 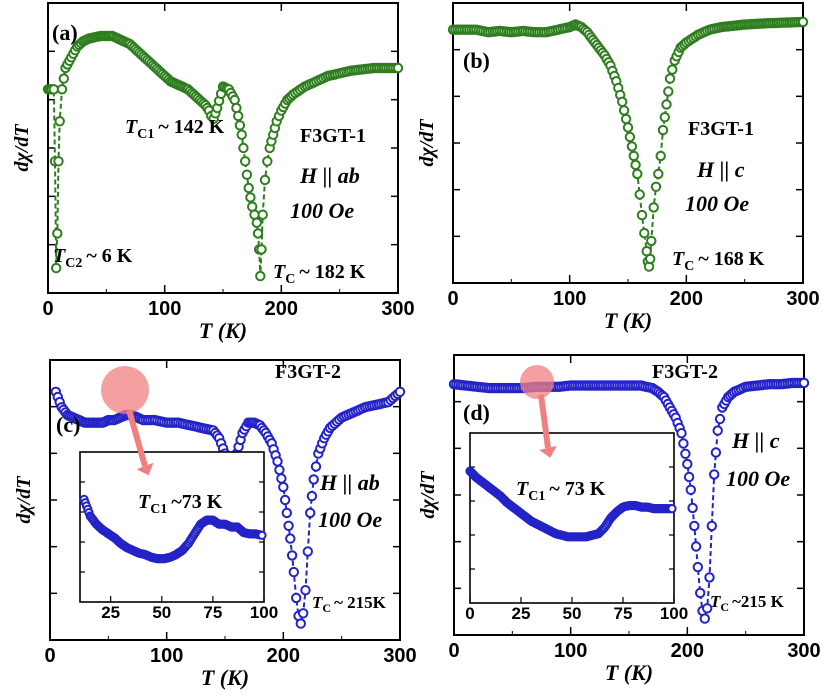 What do you see at coordinates (223, 330) in the screenshot?
I see `x-axis-label-a: T (K)` at bounding box center [223, 330].